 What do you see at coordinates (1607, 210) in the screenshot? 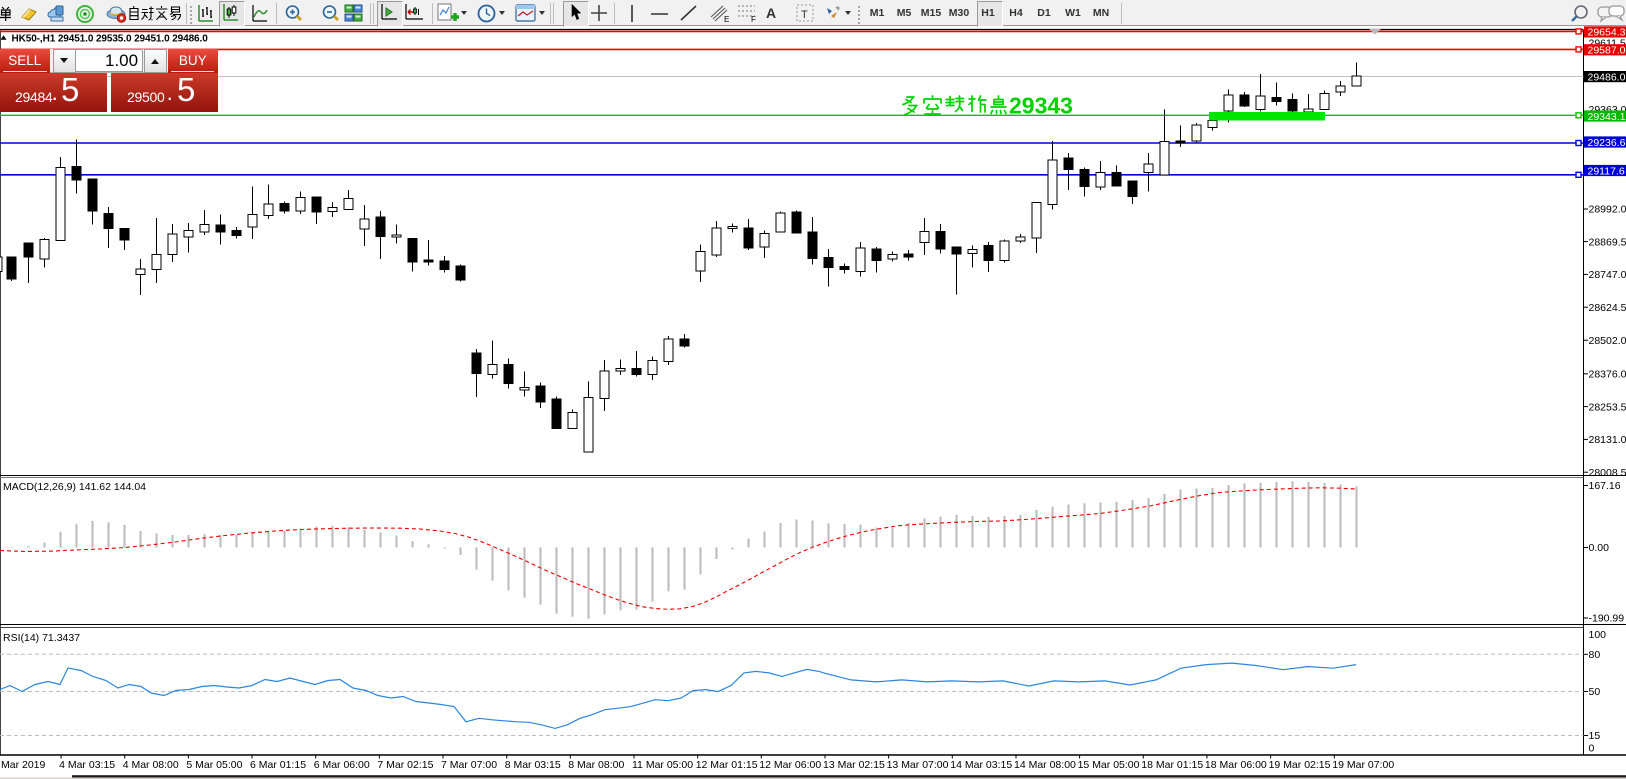
I see `svg-text: 28992.0` at bounding box center [1607, 210].